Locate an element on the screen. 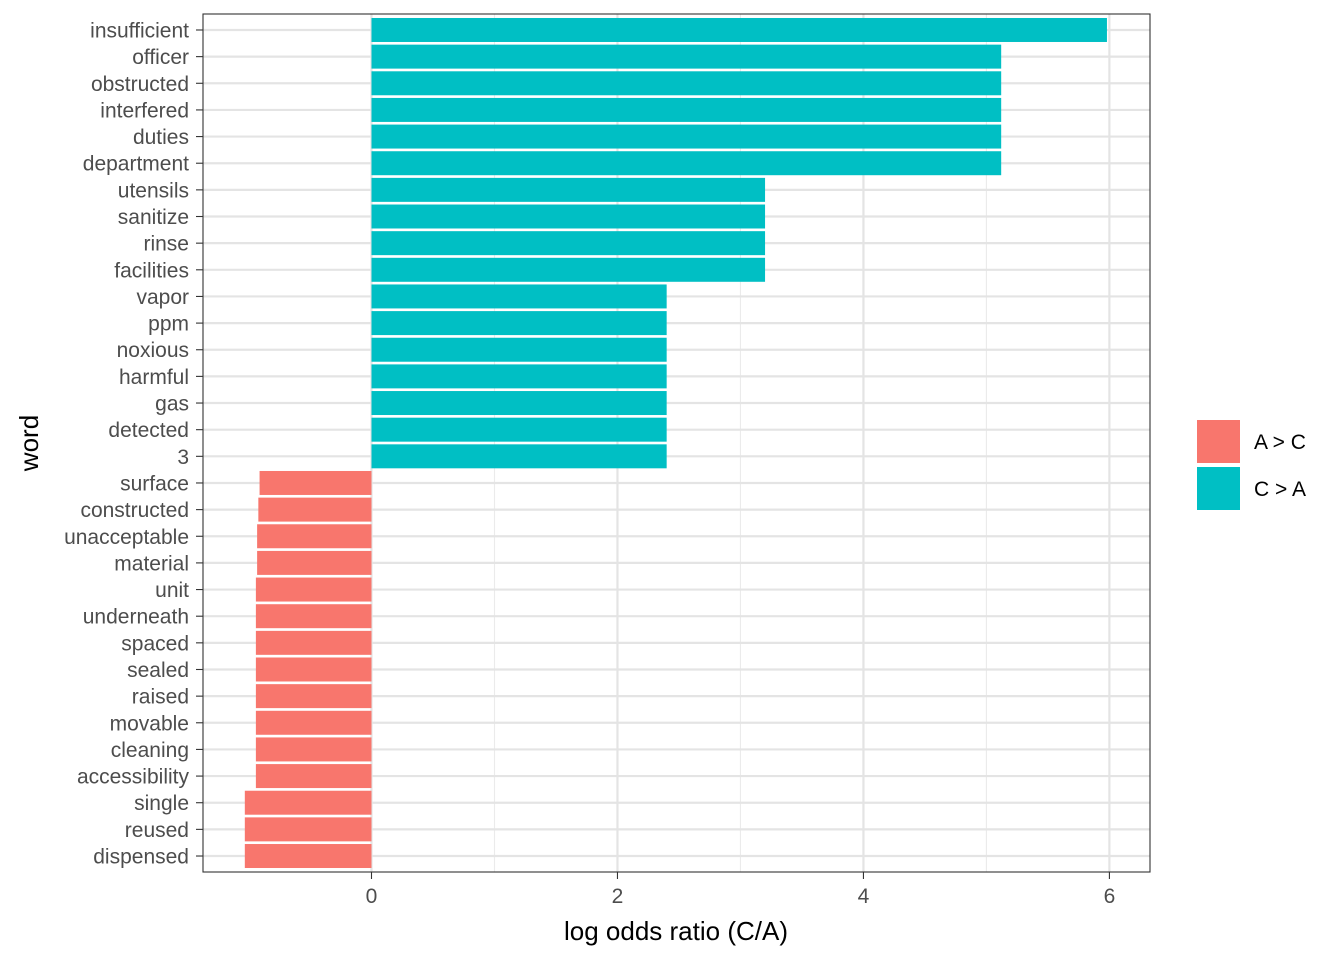 This screenshot has height=965, width=1344. y-tick-label: insufficient is located at coordinates (139, 30).